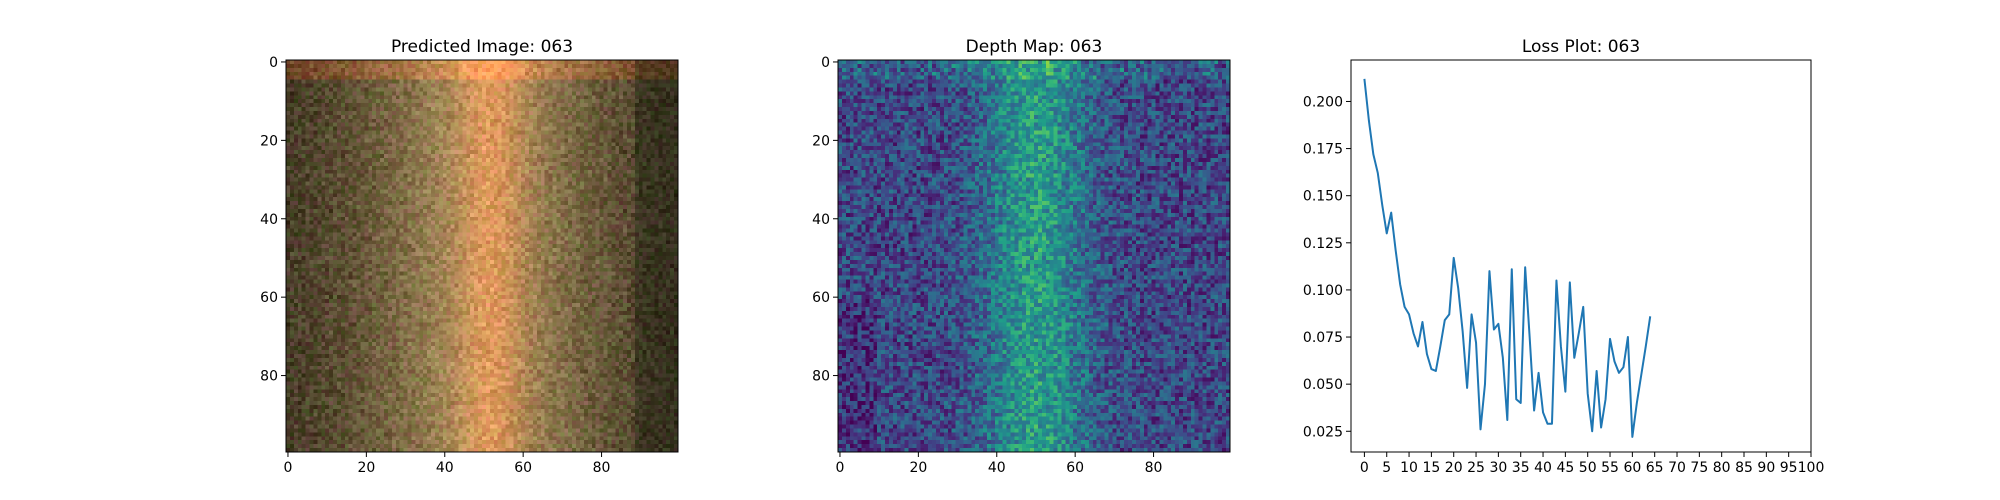 The height and width of the screenshot is (500, 2000). What do you see at coordinates (1744, 468) in the screenshot?
I see `x-tick-label: 85` at bounding box center [1744, 468].